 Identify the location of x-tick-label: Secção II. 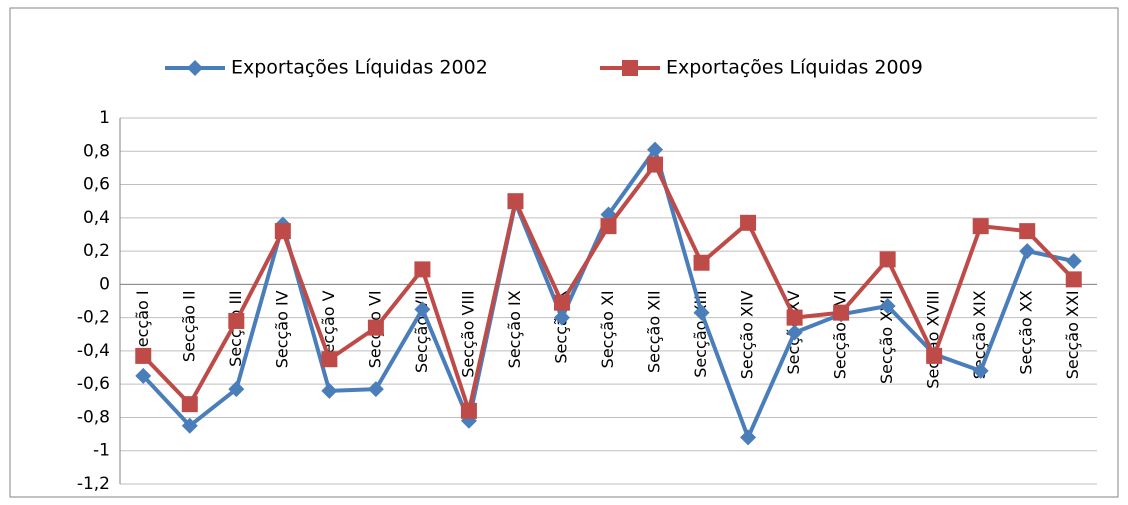
(188, 326).